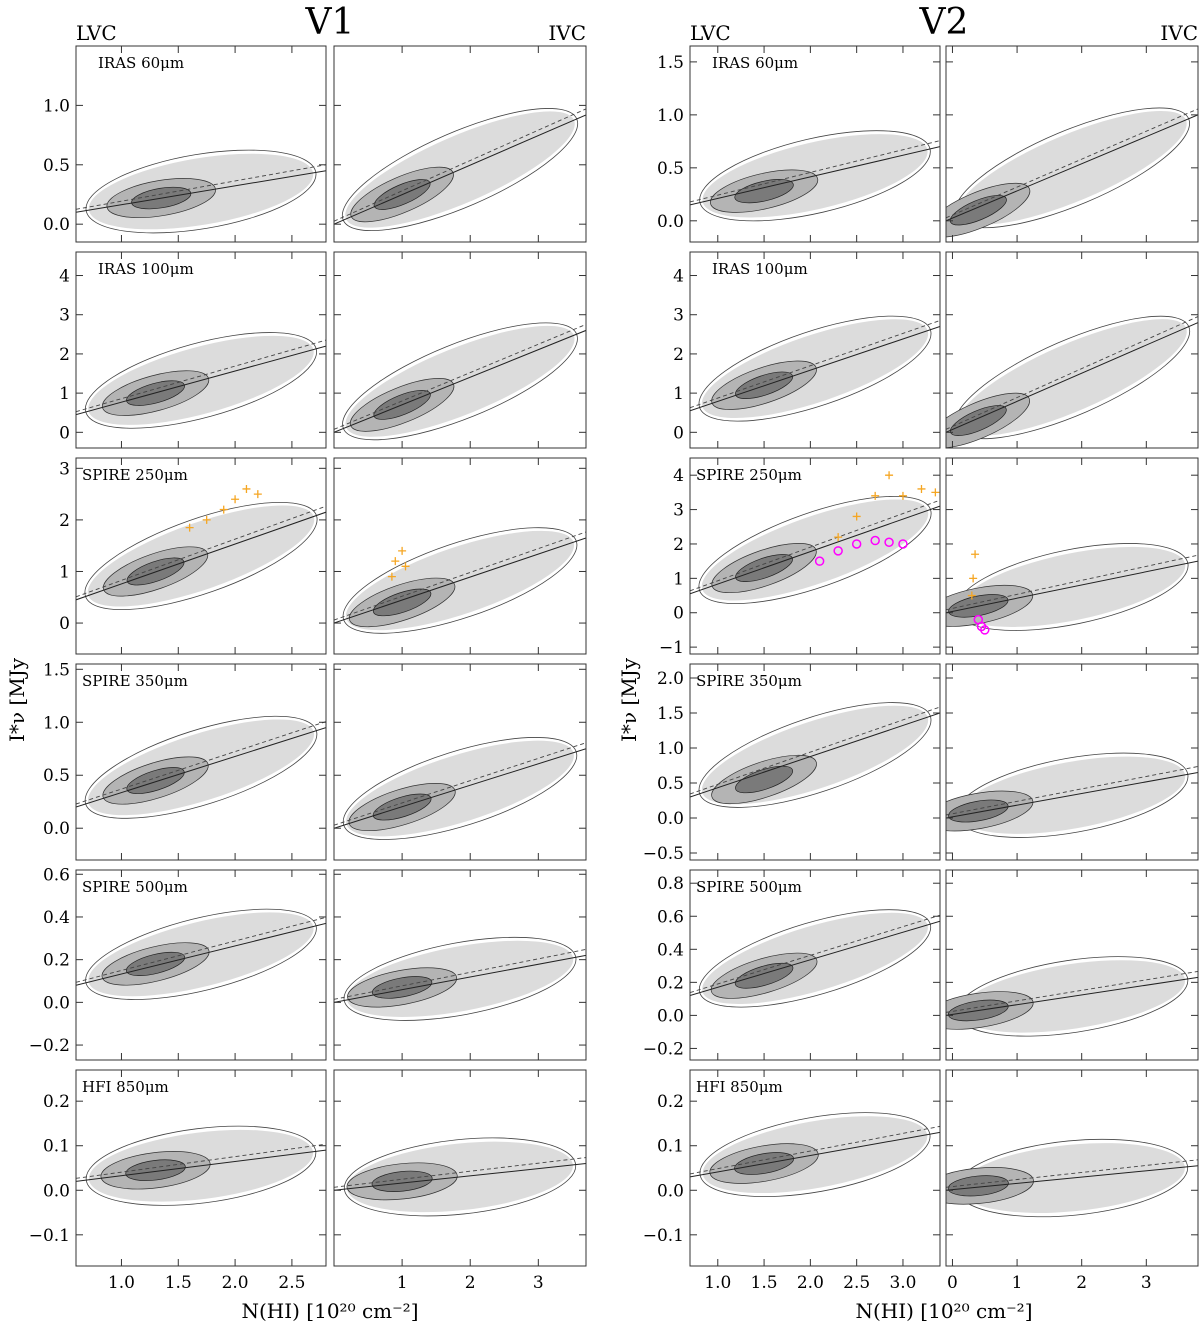  I want to click on y-tick-label: 0.8, so click(670, 884).